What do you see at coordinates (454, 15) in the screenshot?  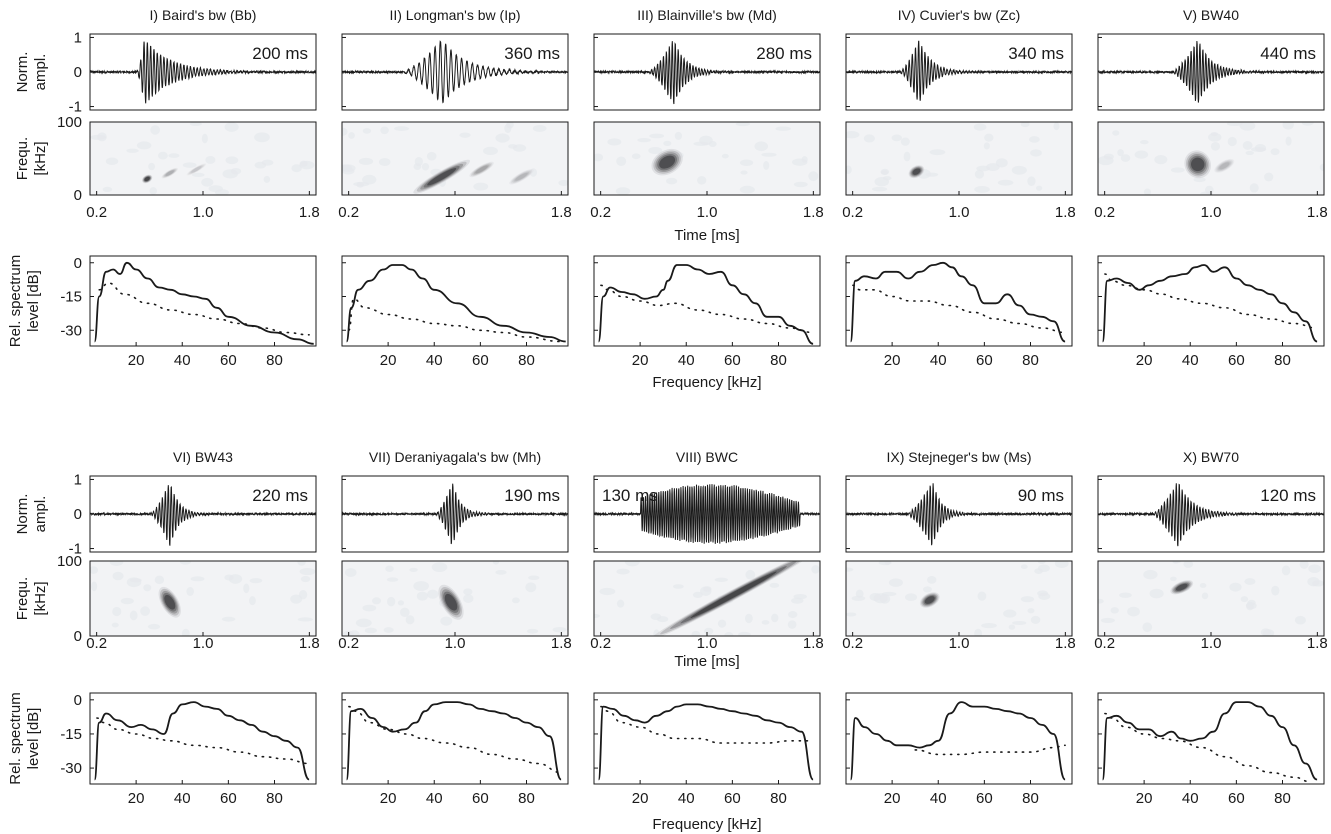 I see `panel-title: II) Longman's bw (Ip)` at bounding box center [454, 15].